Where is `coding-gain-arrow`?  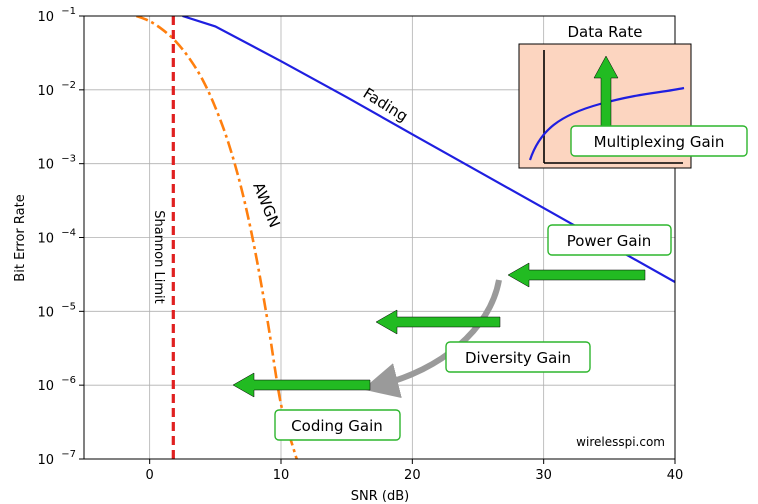
coding-gain-arrow is located at coordinates (301, 385).